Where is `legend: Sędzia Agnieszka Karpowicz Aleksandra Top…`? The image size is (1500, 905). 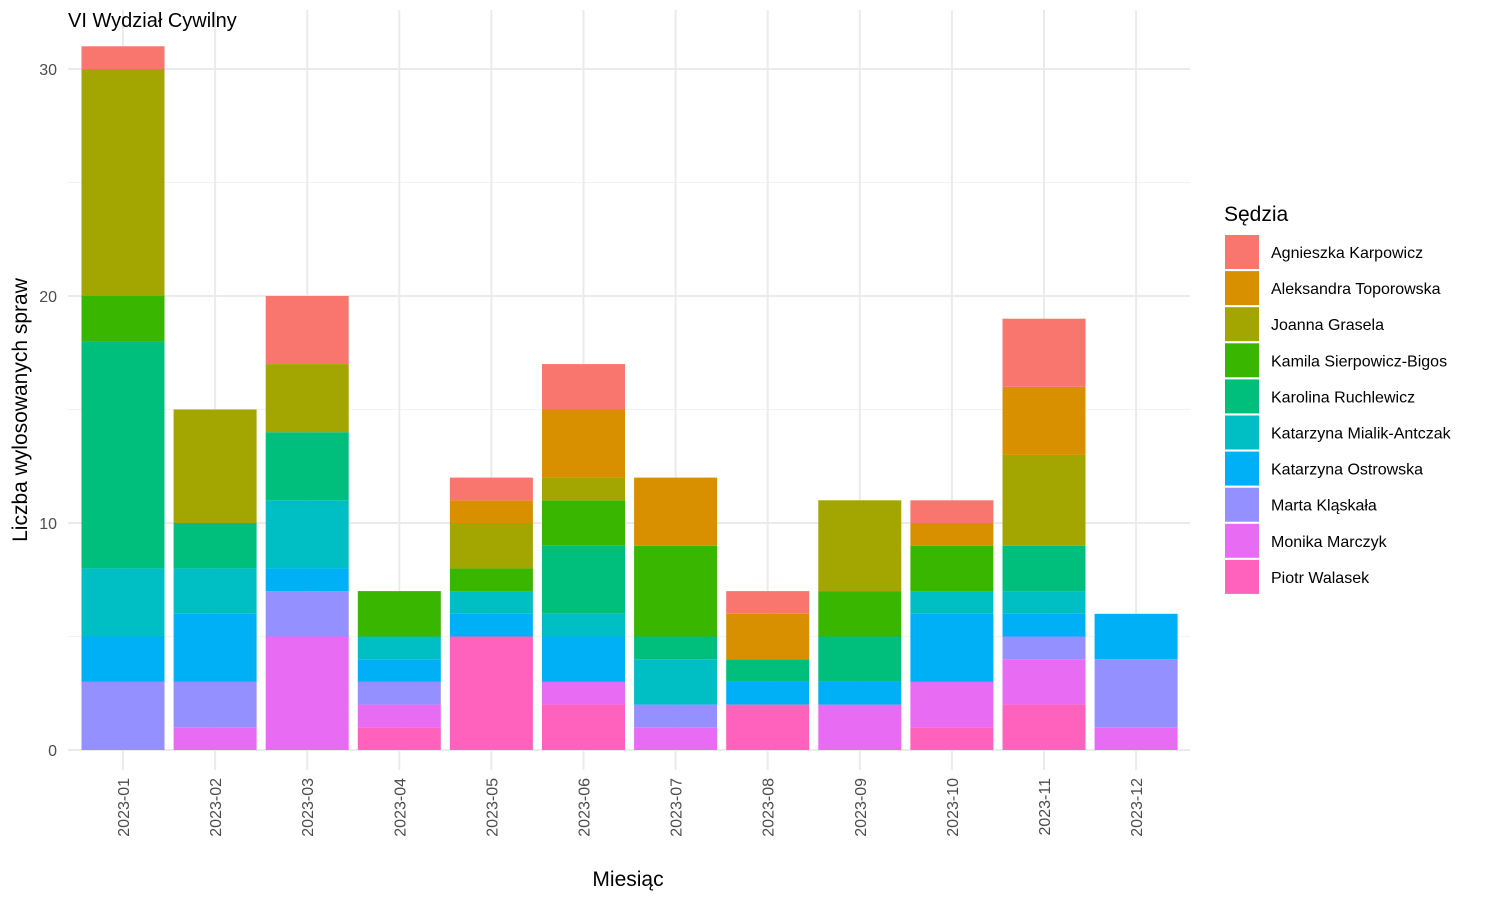
legend: Sędzia Agnieszka Karpowicz Aleksandra Top… is located at coordinates (1338, 398).